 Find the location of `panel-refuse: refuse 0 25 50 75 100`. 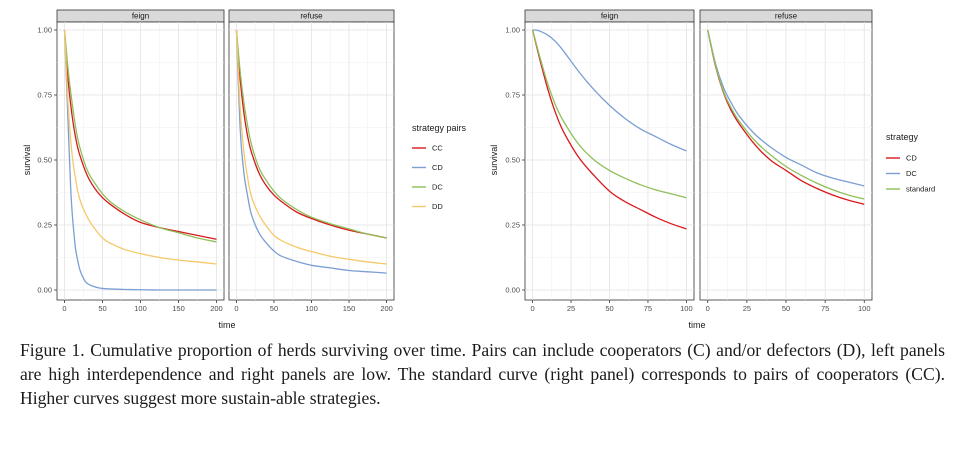

panel-refuse: refuse 0 25 50 75 100 is located at coordinates (786, 161).